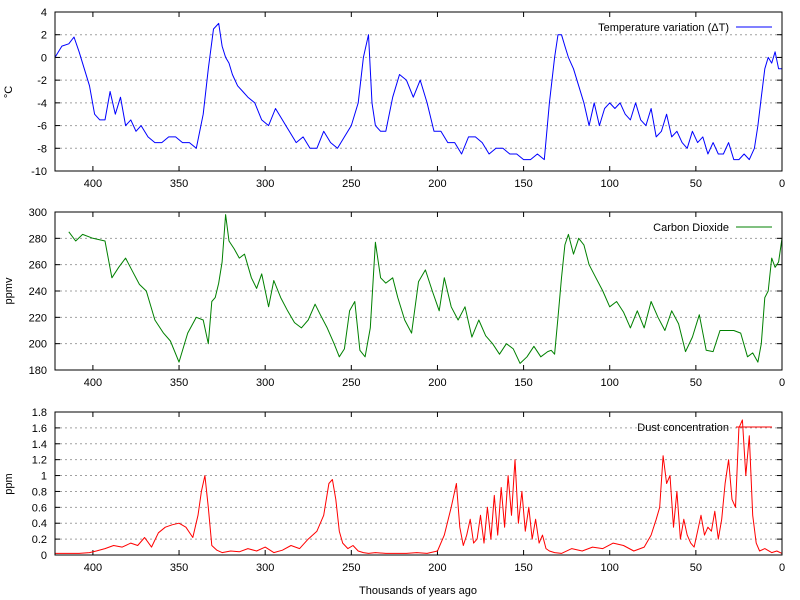 The image size is (800, 600). Describe the element at coordinates (9, 92) in the screenshot. I see `y-axis-title: °C` at that location.